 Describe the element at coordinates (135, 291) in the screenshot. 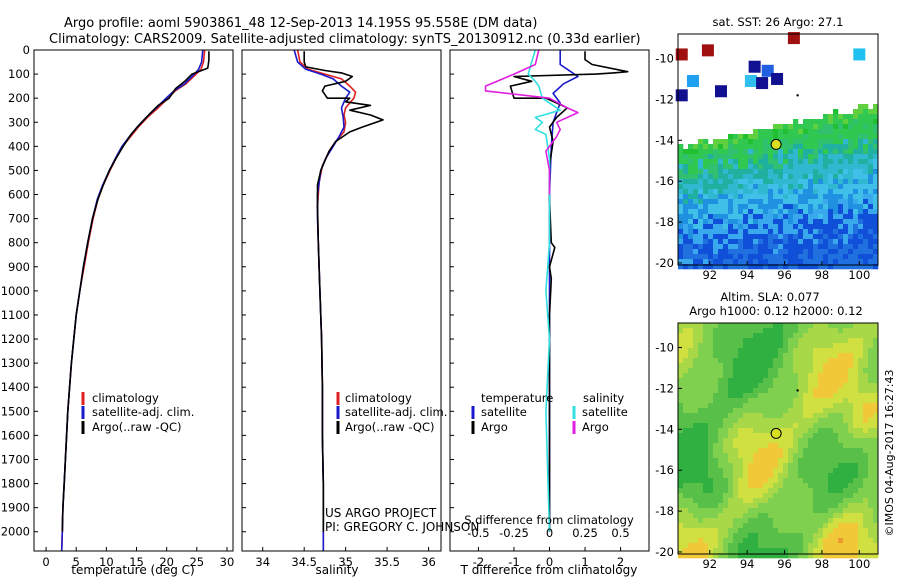

I see `series-line-argo` at that location.